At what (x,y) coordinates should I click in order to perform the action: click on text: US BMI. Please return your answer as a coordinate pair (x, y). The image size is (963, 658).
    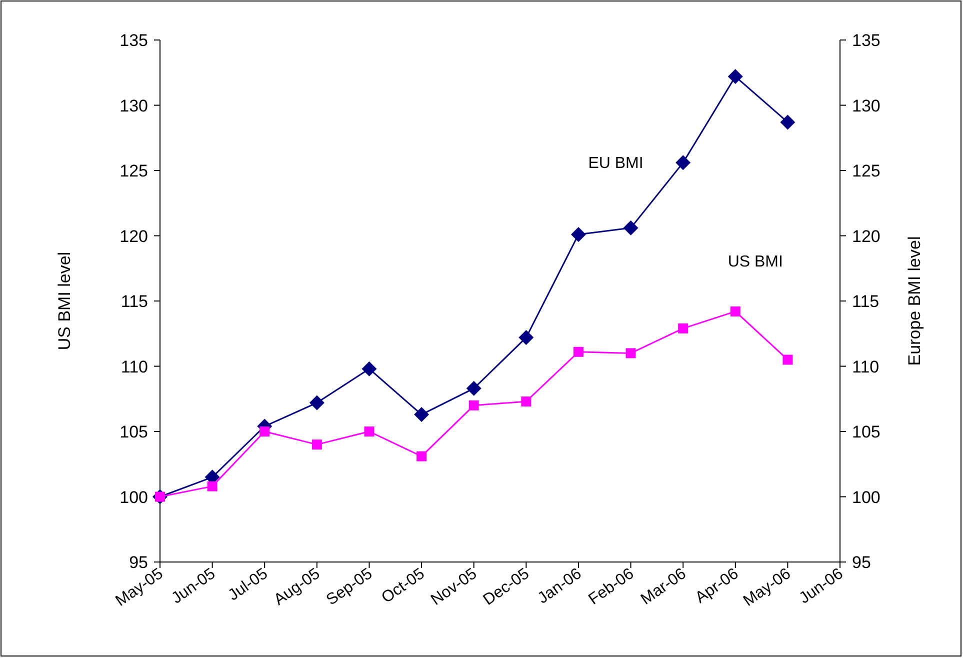
    Looking at the image, I should click on (755, 261).